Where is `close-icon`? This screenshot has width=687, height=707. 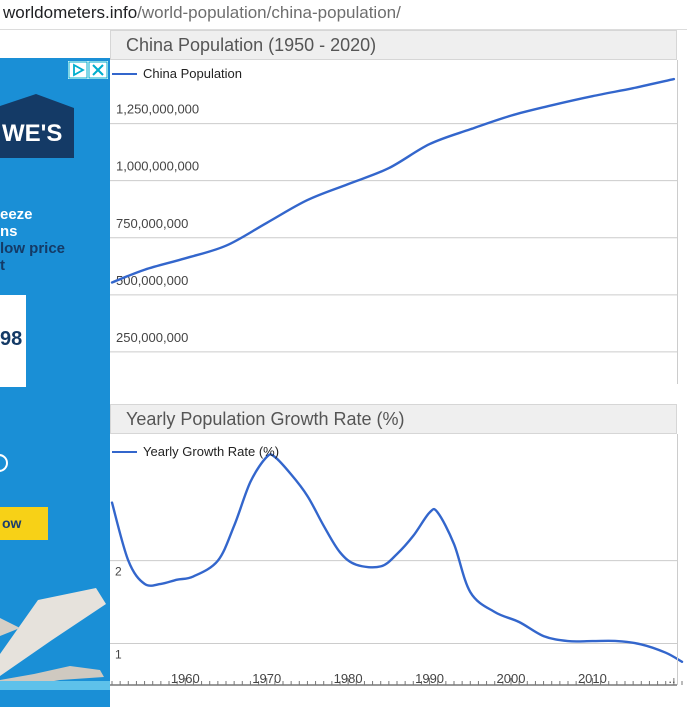
close-icon is located at coordinates (98, 70).